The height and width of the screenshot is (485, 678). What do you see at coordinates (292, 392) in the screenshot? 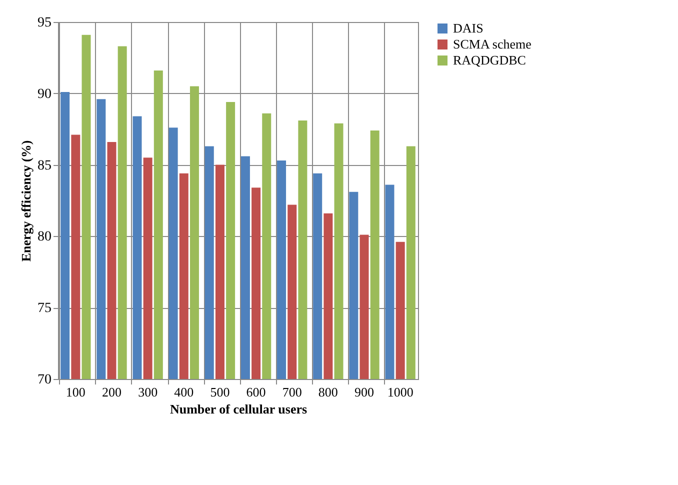
I see `x-tick-label: 700` at bounding box center [292, 392].